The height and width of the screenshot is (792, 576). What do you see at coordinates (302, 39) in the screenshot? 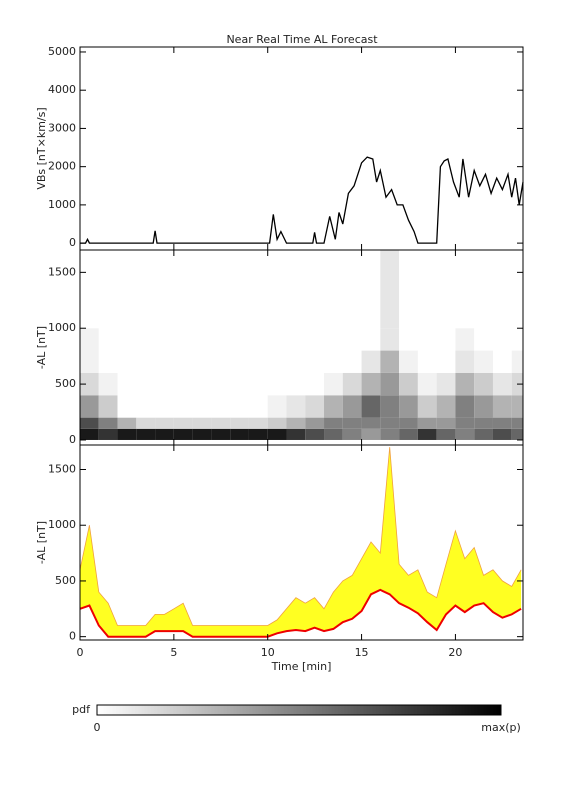
I see `chart-title: Near Real Time AL Forecast` at bounding box center [302, 39].